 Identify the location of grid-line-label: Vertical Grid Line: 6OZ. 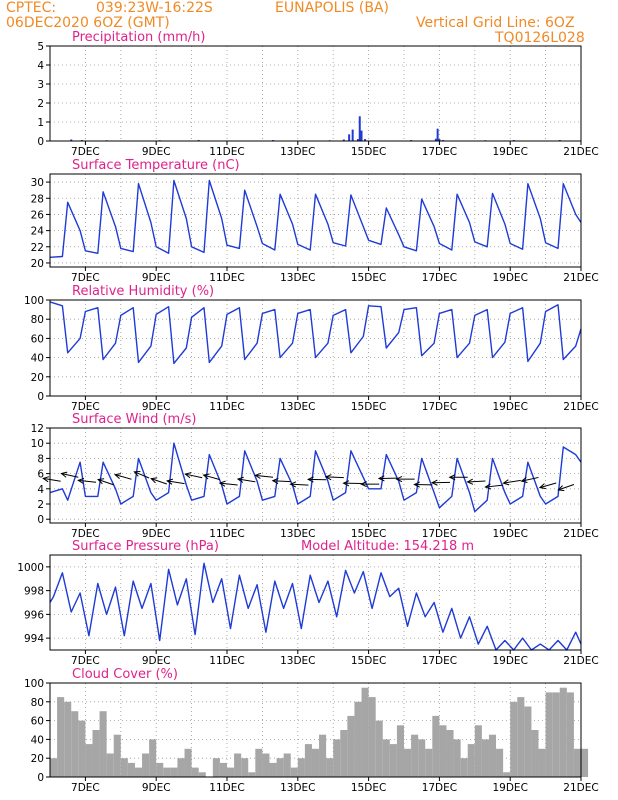
(495, 23).